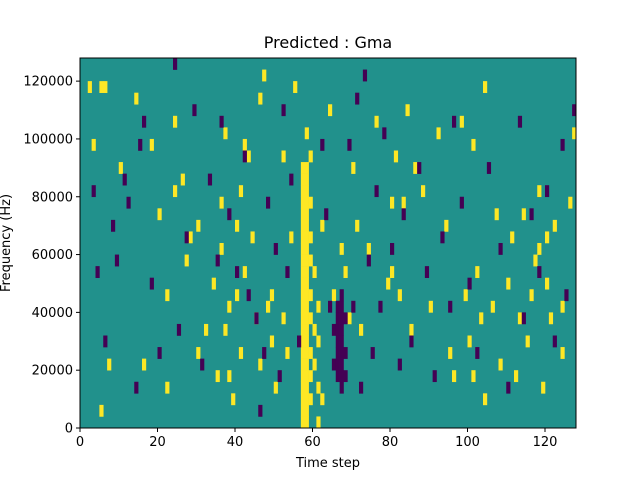 The width and height of the screenshot is (640, 480). What do you see at coordinates (157, 442) in the screenshot?
I see `x-tick-label: 20` at bounding box center [157, 442].